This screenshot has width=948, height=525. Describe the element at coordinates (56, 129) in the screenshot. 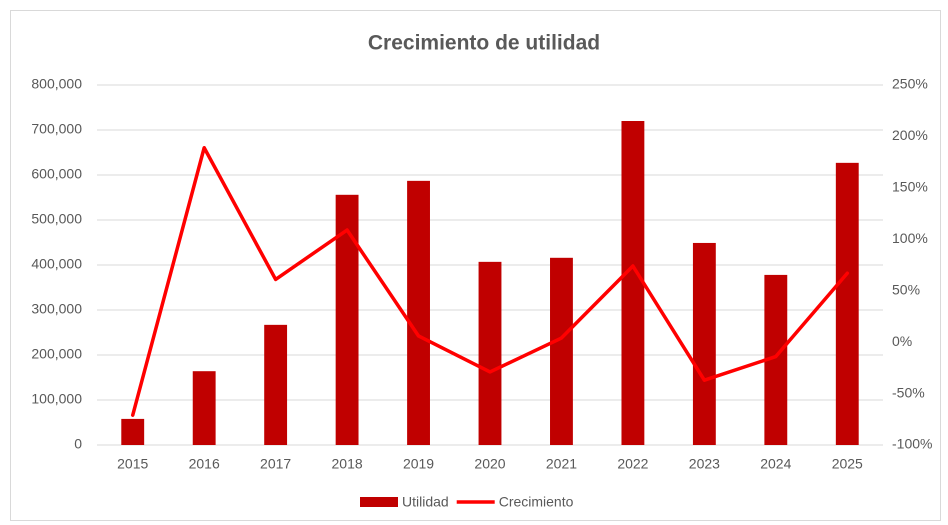

I see `y-tick-label: 700,000` at that location.